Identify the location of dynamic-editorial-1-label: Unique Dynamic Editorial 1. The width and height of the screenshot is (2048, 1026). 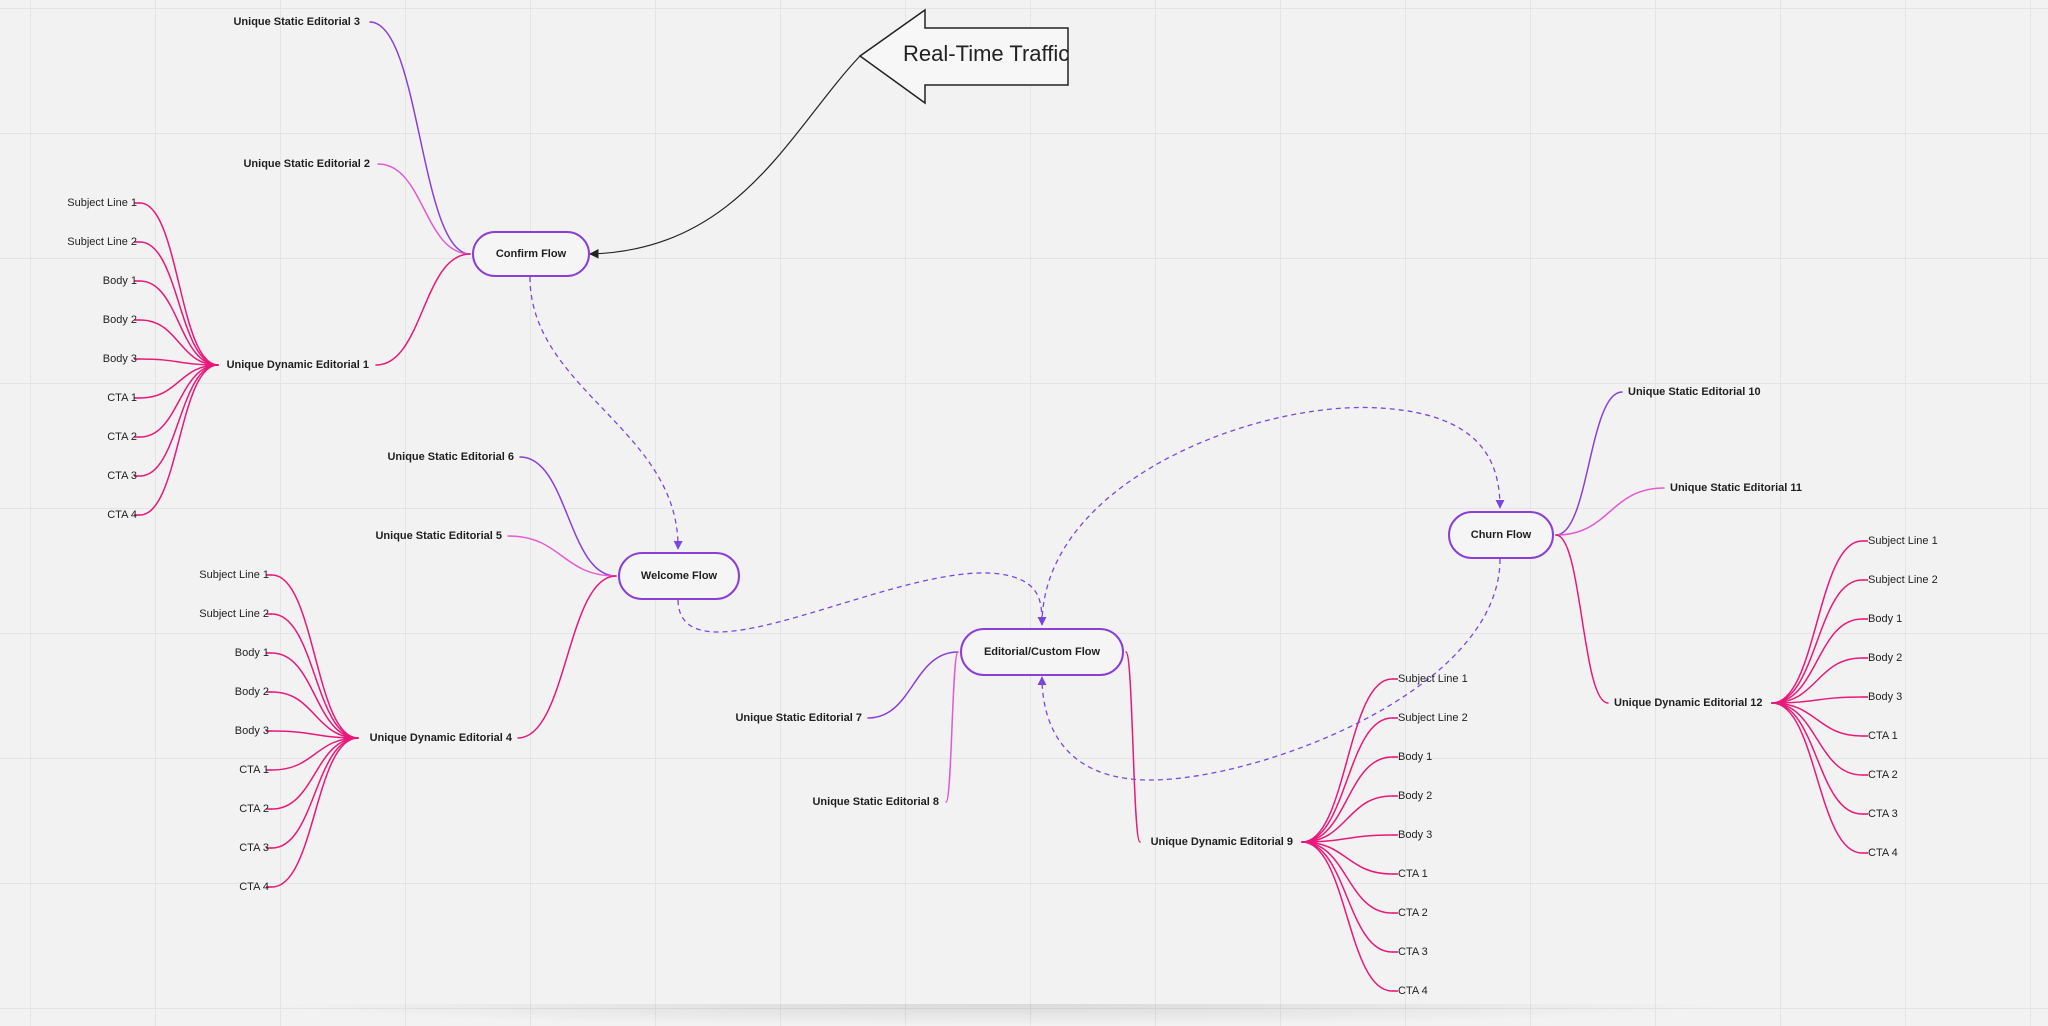
(297, 365).